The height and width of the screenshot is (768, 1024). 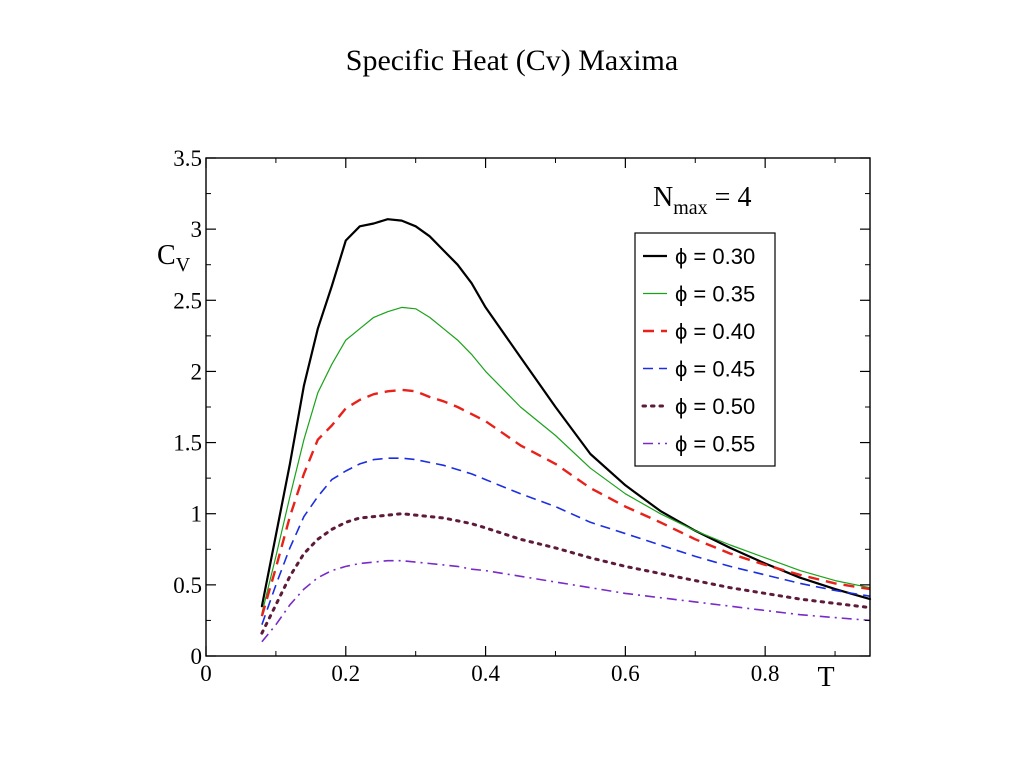 I want to click on y-tick-label: 1.5, so click(x=187, y=443).